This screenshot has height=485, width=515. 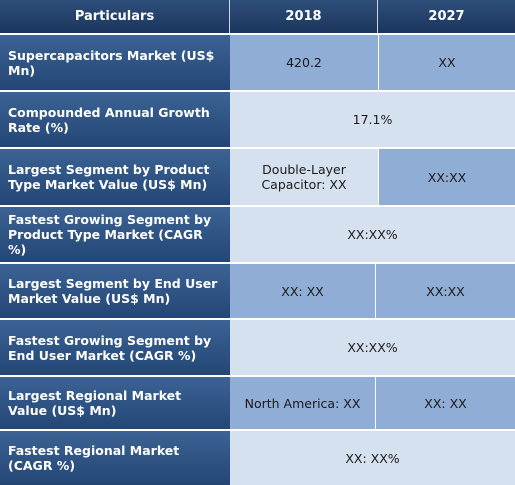 What do you see at coordinates (304, 62) in the screenshot?
I see `row-market-size-2018: 420.2` at bounding box center [304, 62].